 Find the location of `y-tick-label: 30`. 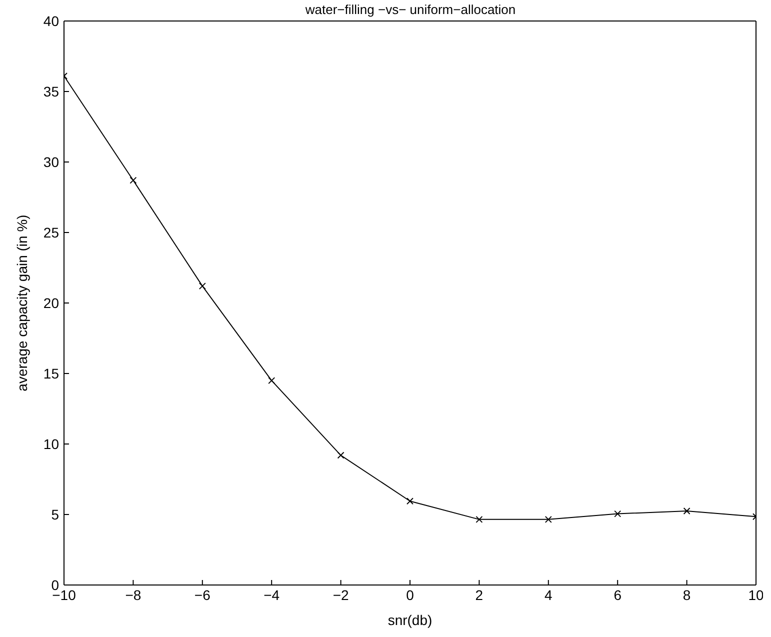

y-tick-label: 30 is located at coordinates (51, 162).